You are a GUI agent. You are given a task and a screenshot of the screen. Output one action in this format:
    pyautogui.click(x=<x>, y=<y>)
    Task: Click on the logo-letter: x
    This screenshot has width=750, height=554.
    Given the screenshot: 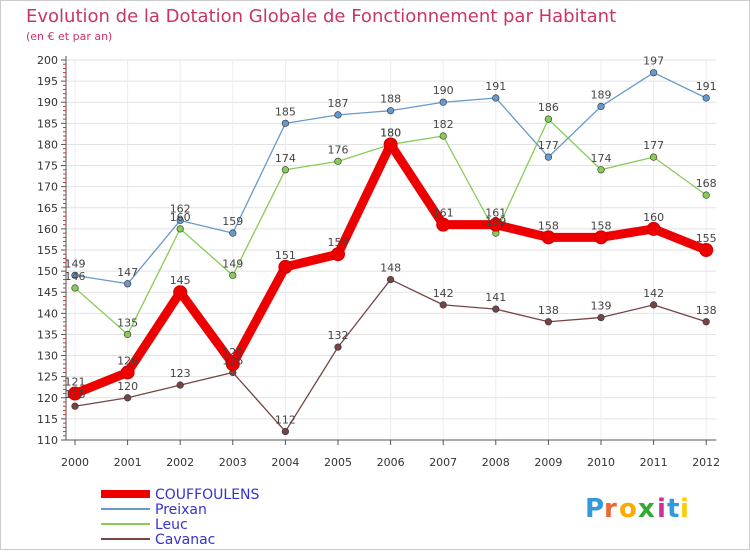 What is the action you would take?
    pyautogui.click(x=646, y=509)
    